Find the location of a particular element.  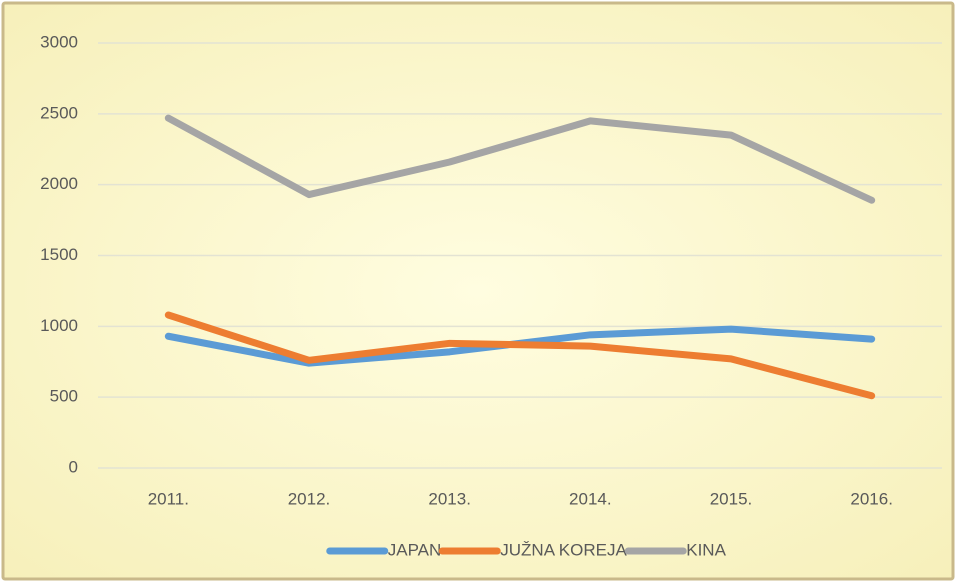

x-tick-label: 2011. is located at coordinates (168, 498).